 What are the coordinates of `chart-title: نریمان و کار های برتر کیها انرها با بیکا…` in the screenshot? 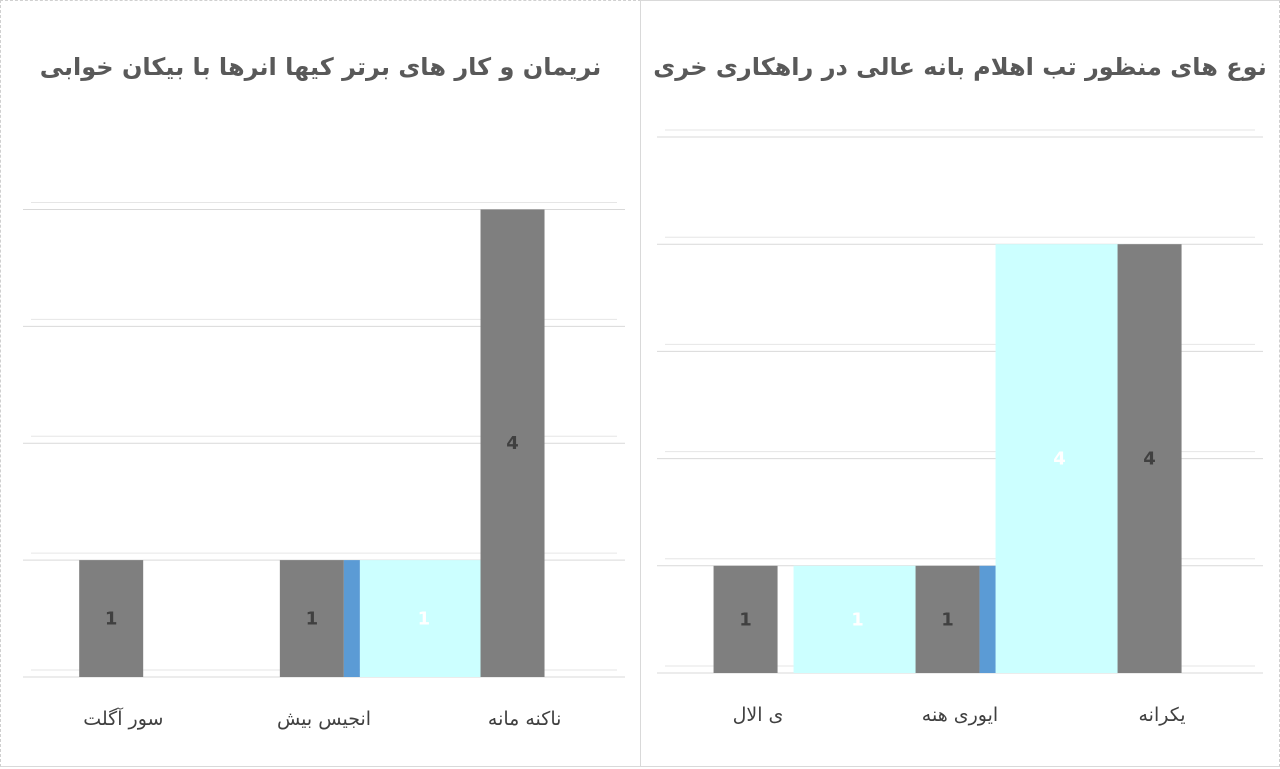 It's located at (320, 67).